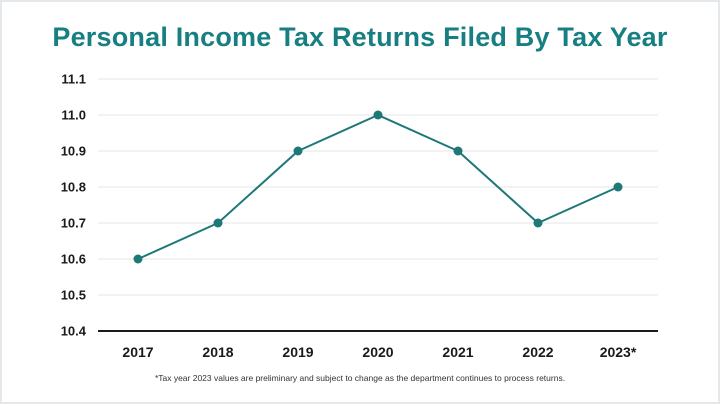 Image resolution: width=720 pixels, height=404 pixels. What do you see at coordinates (217, 352) in the screenshot?
I see `x-tick-label: 2018` at bounding box center [217, 352].